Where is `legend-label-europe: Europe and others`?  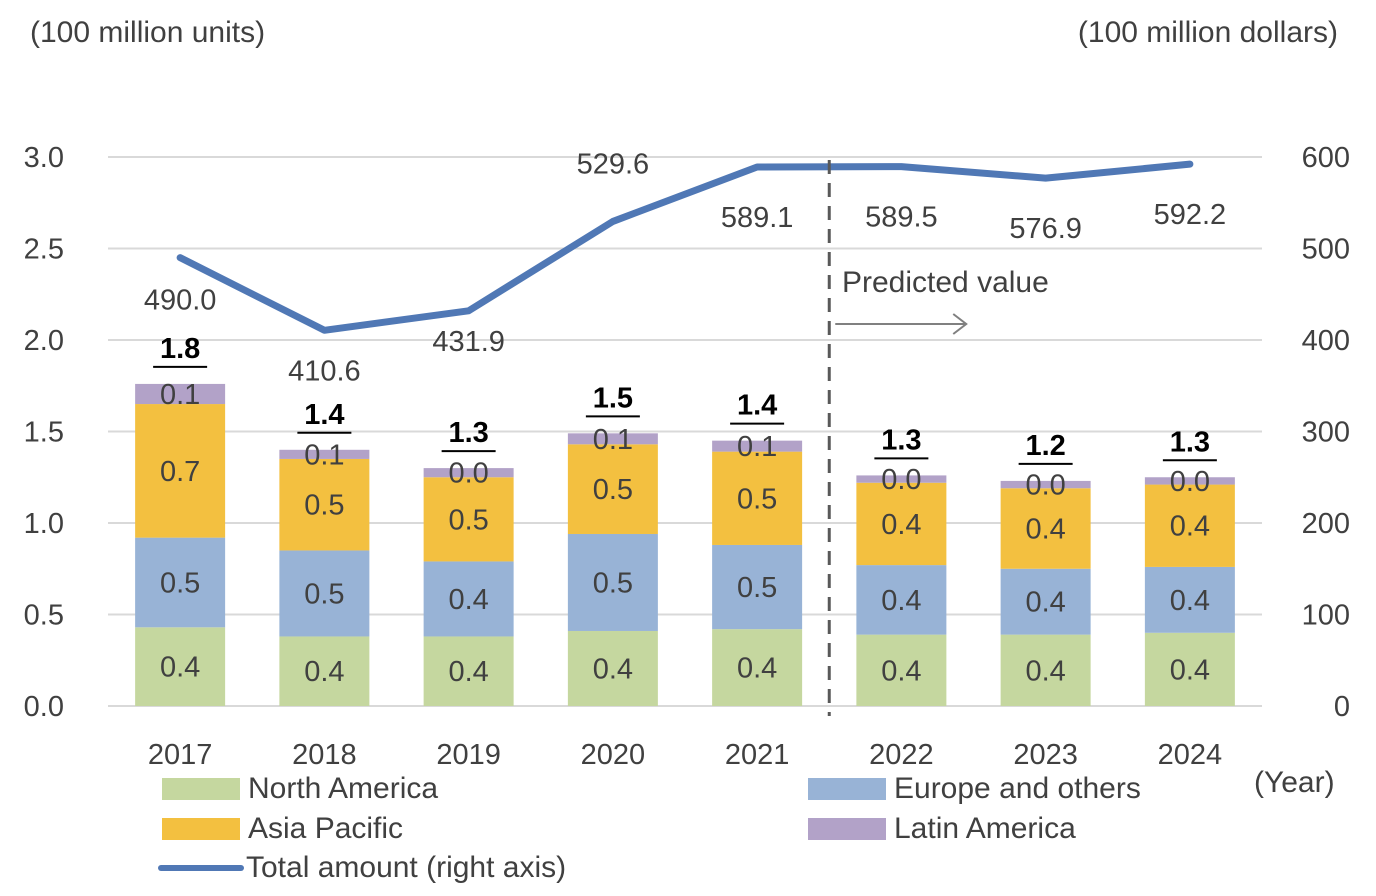 legend-label-europe: Europe and others is located at coordinates (1017, 788).